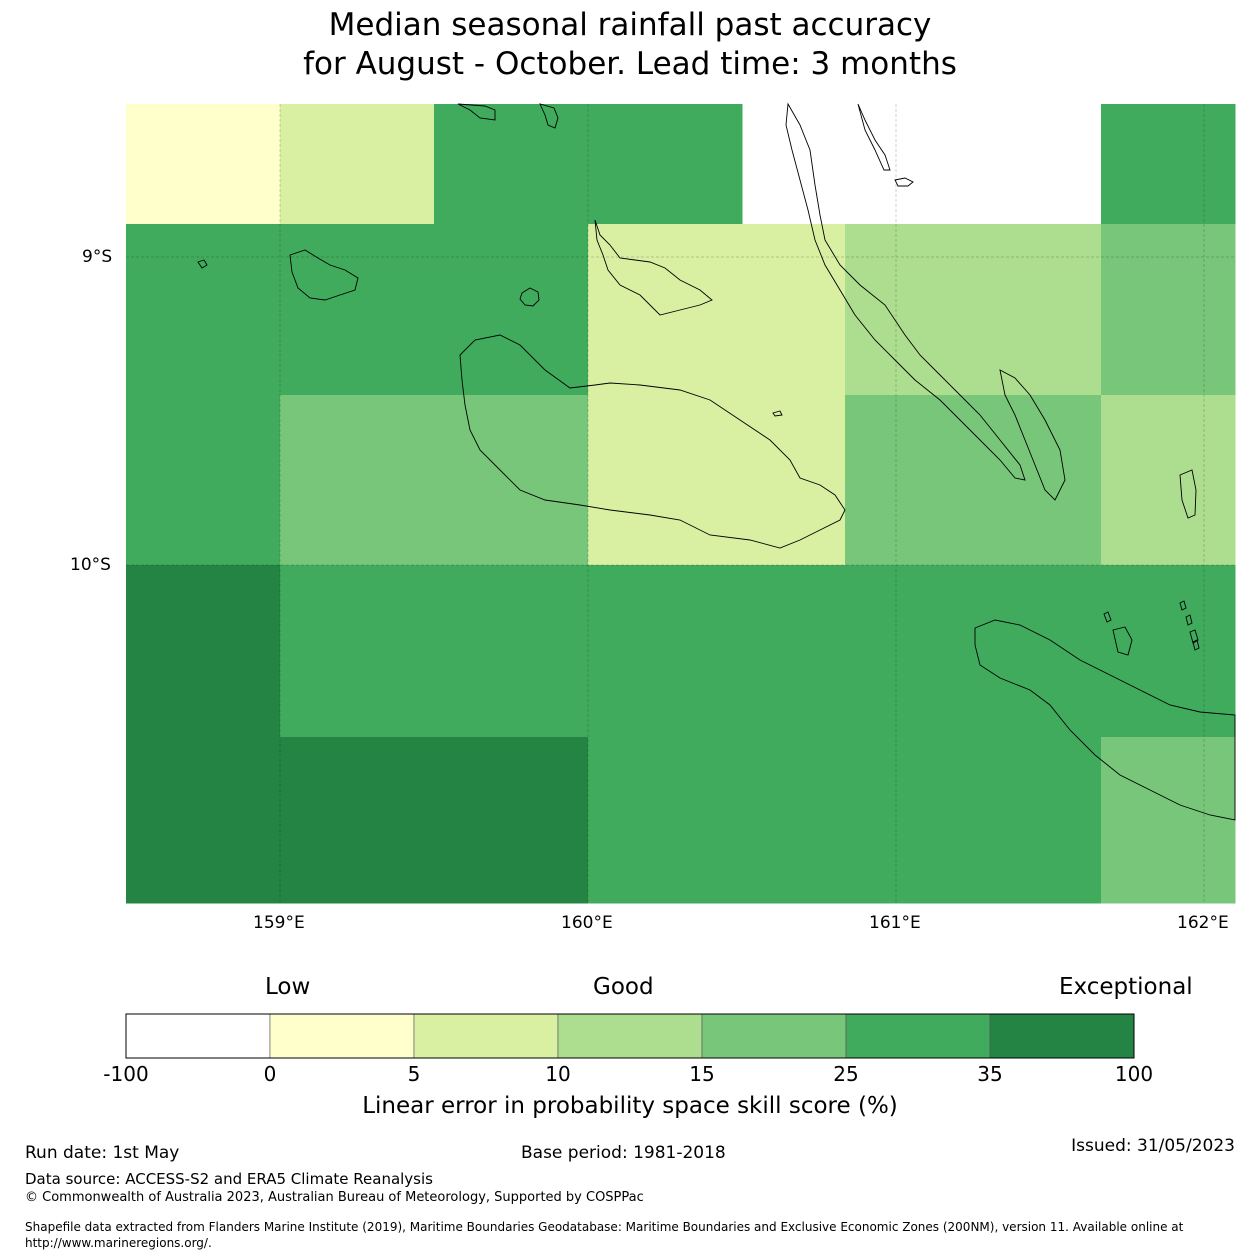  I want to click on coastline-makira, so click(1105, 720).